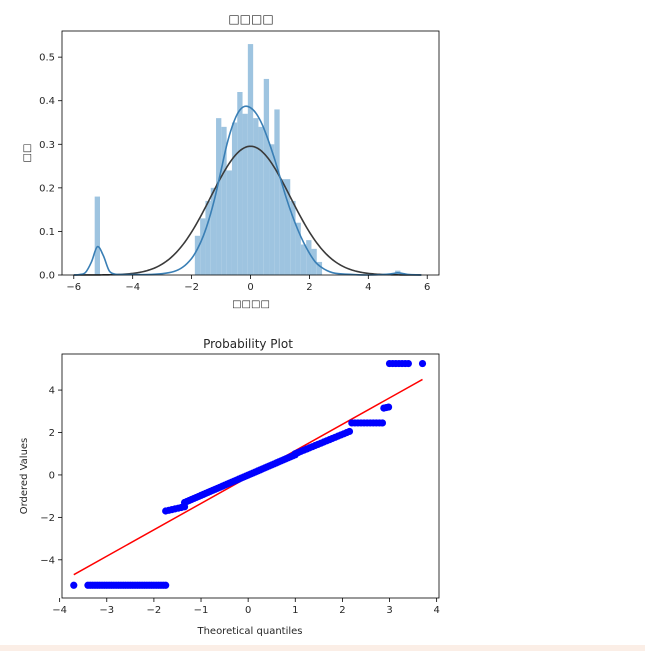  I want to click on hist-x-tick-label: −2, so click(191, 287).